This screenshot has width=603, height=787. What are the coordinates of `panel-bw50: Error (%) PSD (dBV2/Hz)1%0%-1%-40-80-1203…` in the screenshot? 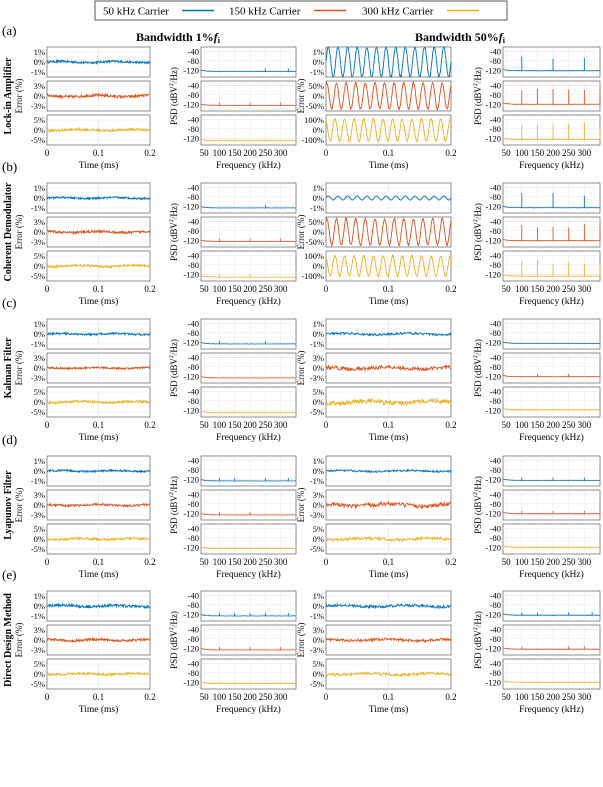 It's located at (448, 380).